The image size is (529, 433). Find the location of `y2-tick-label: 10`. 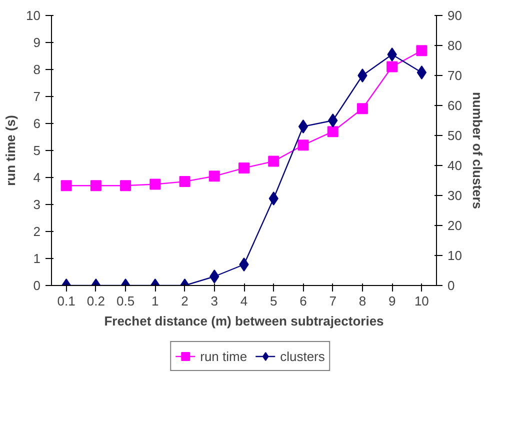

y2-tick-label: 10 is located at coordinates (455, 255).